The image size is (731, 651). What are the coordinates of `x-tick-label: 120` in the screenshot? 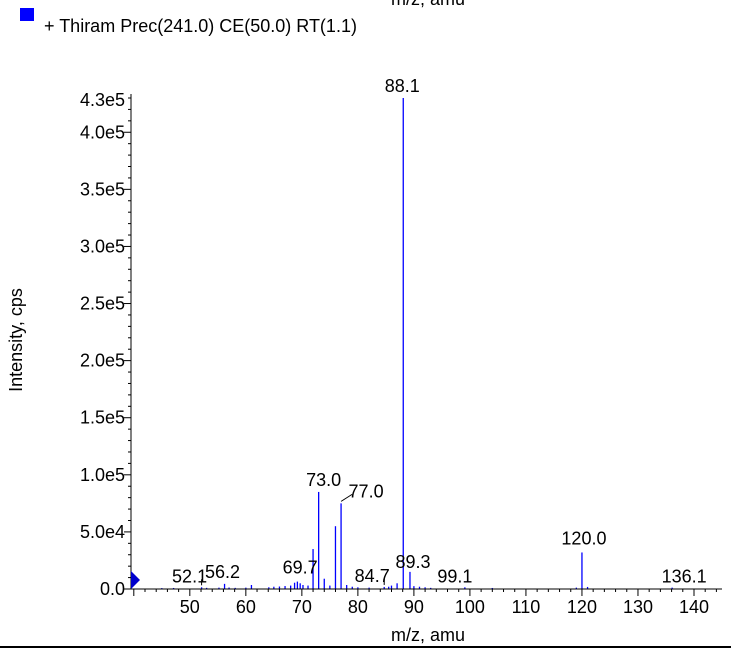 It's located at (582, 607).